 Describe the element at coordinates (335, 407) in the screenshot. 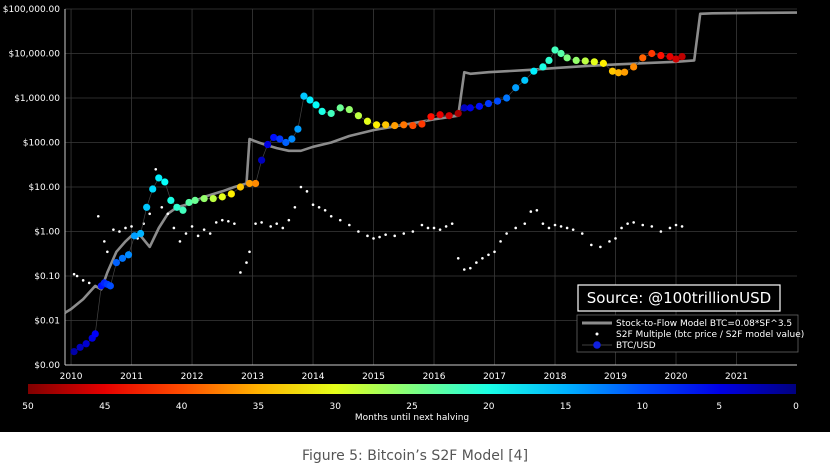

I see `colorbar-tick-label: 30` at that location.